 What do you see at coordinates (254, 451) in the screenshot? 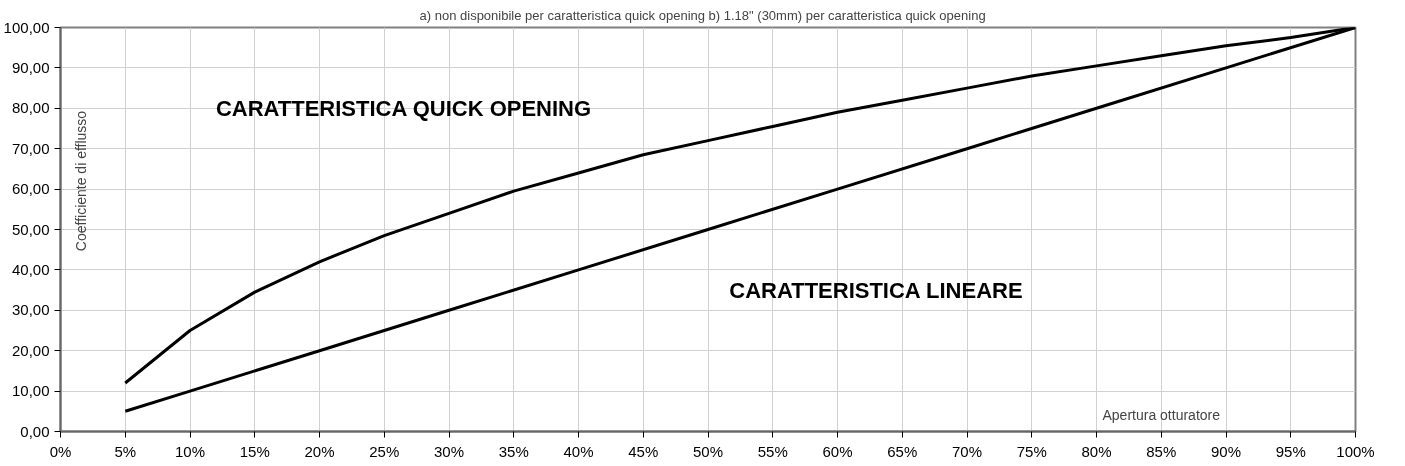
I see `x-tick-label: 15%` at bounding box center [254, 451].